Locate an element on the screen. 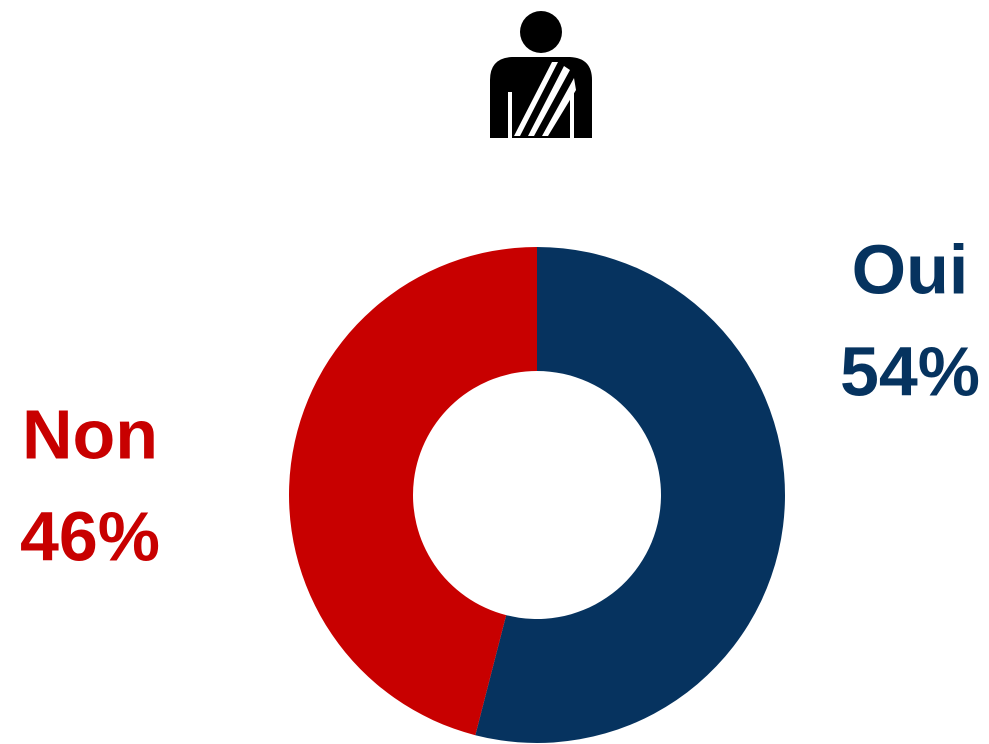 This screenshot has height=744, width=989. value-label: 46% is located at coordinates (90, 536).